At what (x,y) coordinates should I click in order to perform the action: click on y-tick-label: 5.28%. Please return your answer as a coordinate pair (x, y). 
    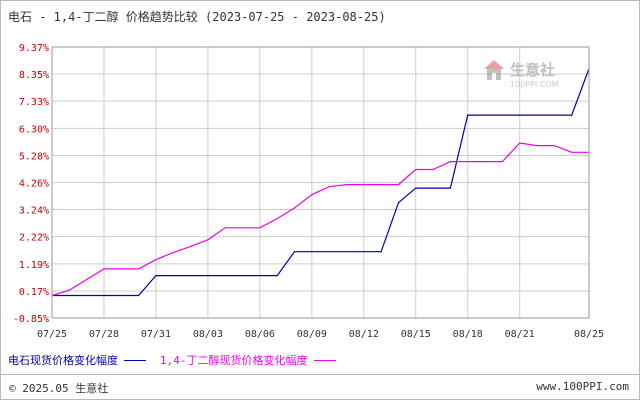
    Looking at the image, I should click on (34, 156).